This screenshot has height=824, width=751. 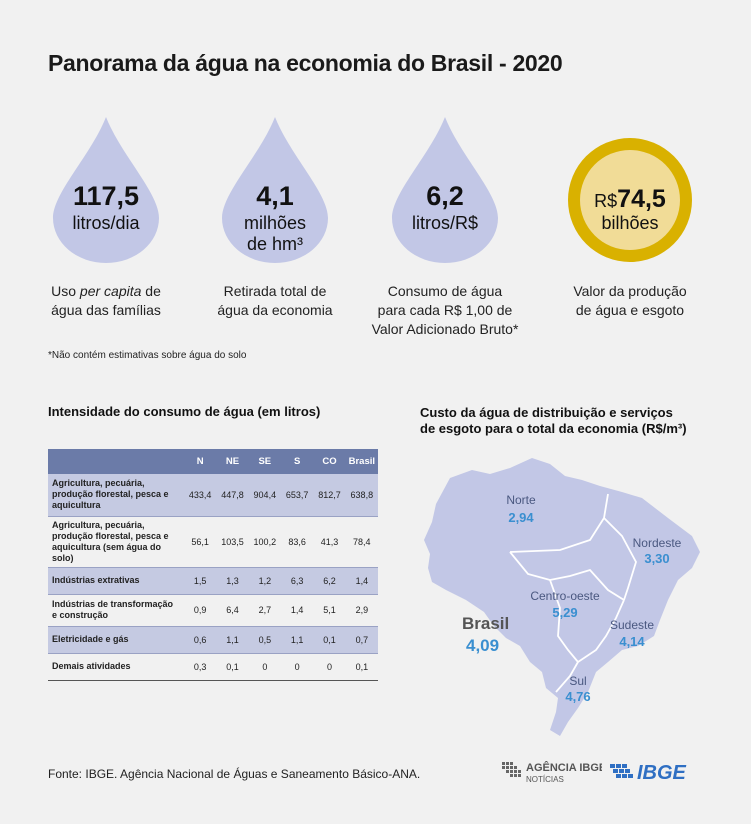 I want to click on stat-description: Valor da produção de água e esgoto, so click(x=630, y=300).